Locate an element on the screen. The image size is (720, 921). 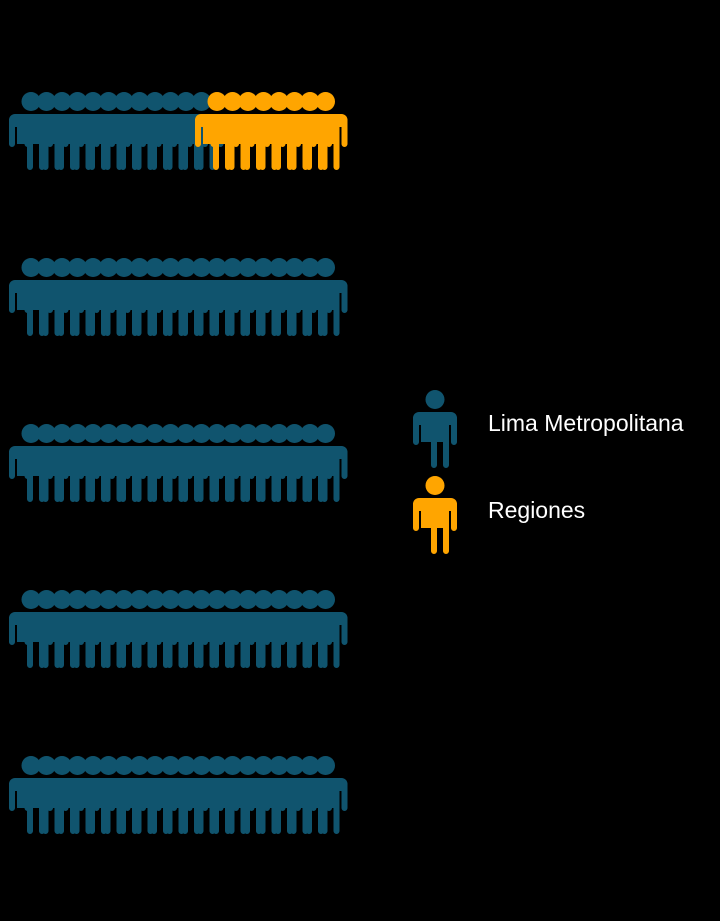
legend-item-lima-metropolitana: Lima Metropolitana is located at coordinates (548, 429).